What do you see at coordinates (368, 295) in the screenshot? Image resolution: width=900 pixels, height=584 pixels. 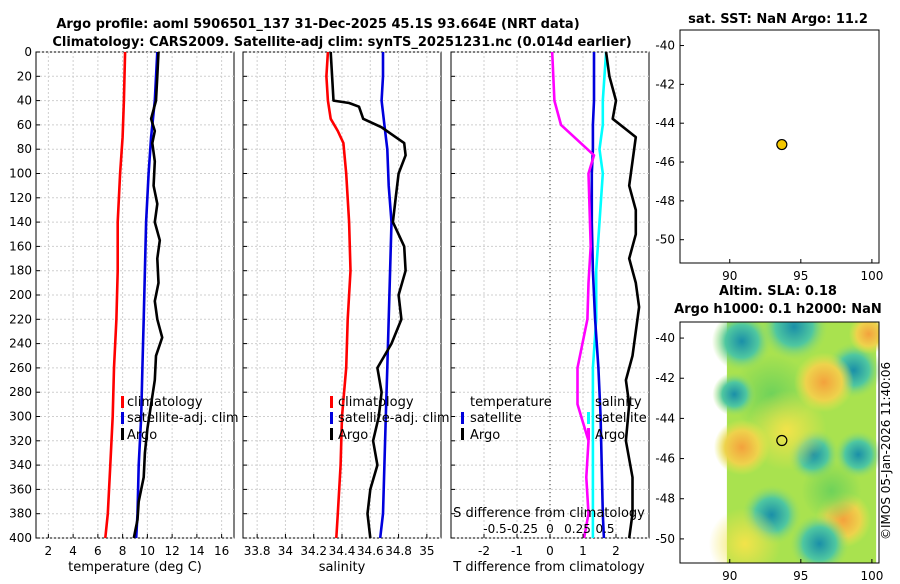 I see `salinity-series-argo` at bounding box center [368, 295].